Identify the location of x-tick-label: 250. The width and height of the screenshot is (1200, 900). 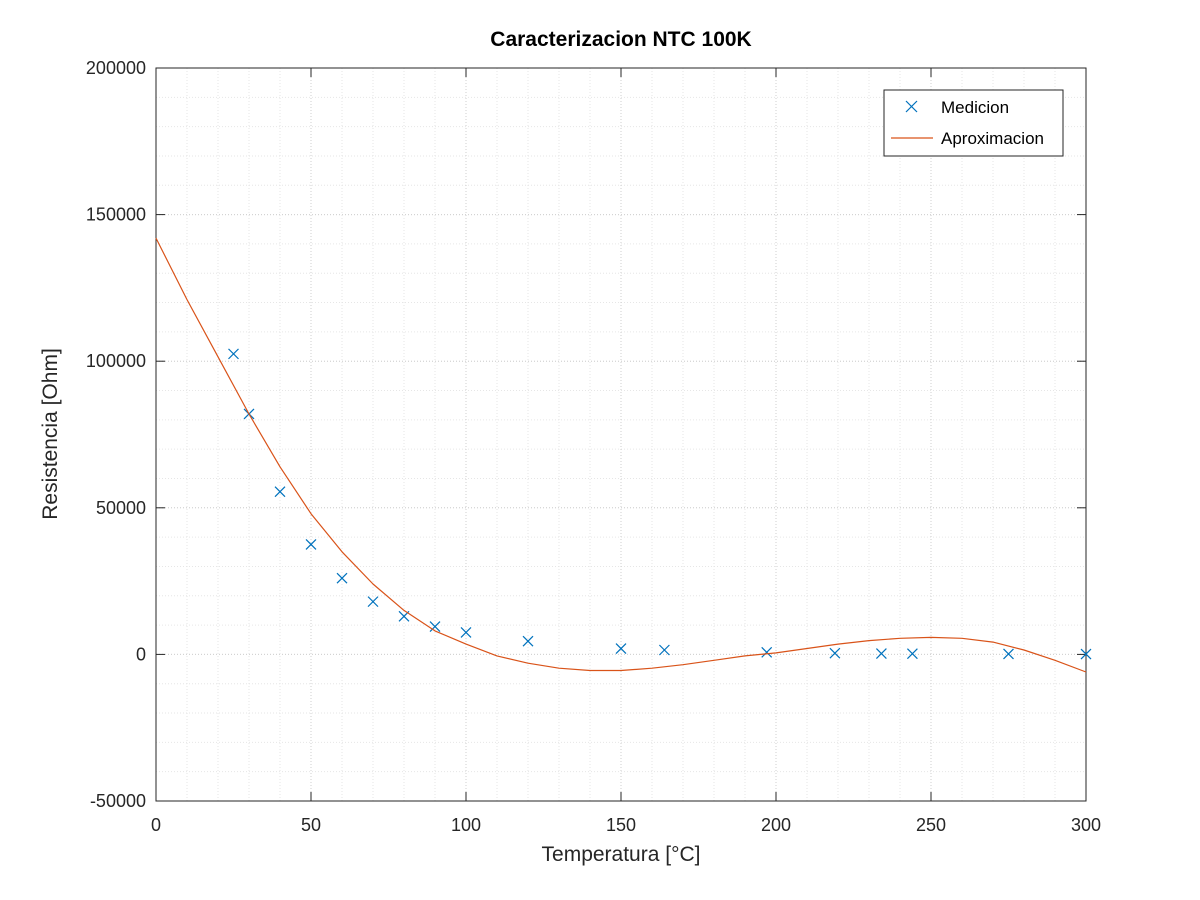
(931, 825).